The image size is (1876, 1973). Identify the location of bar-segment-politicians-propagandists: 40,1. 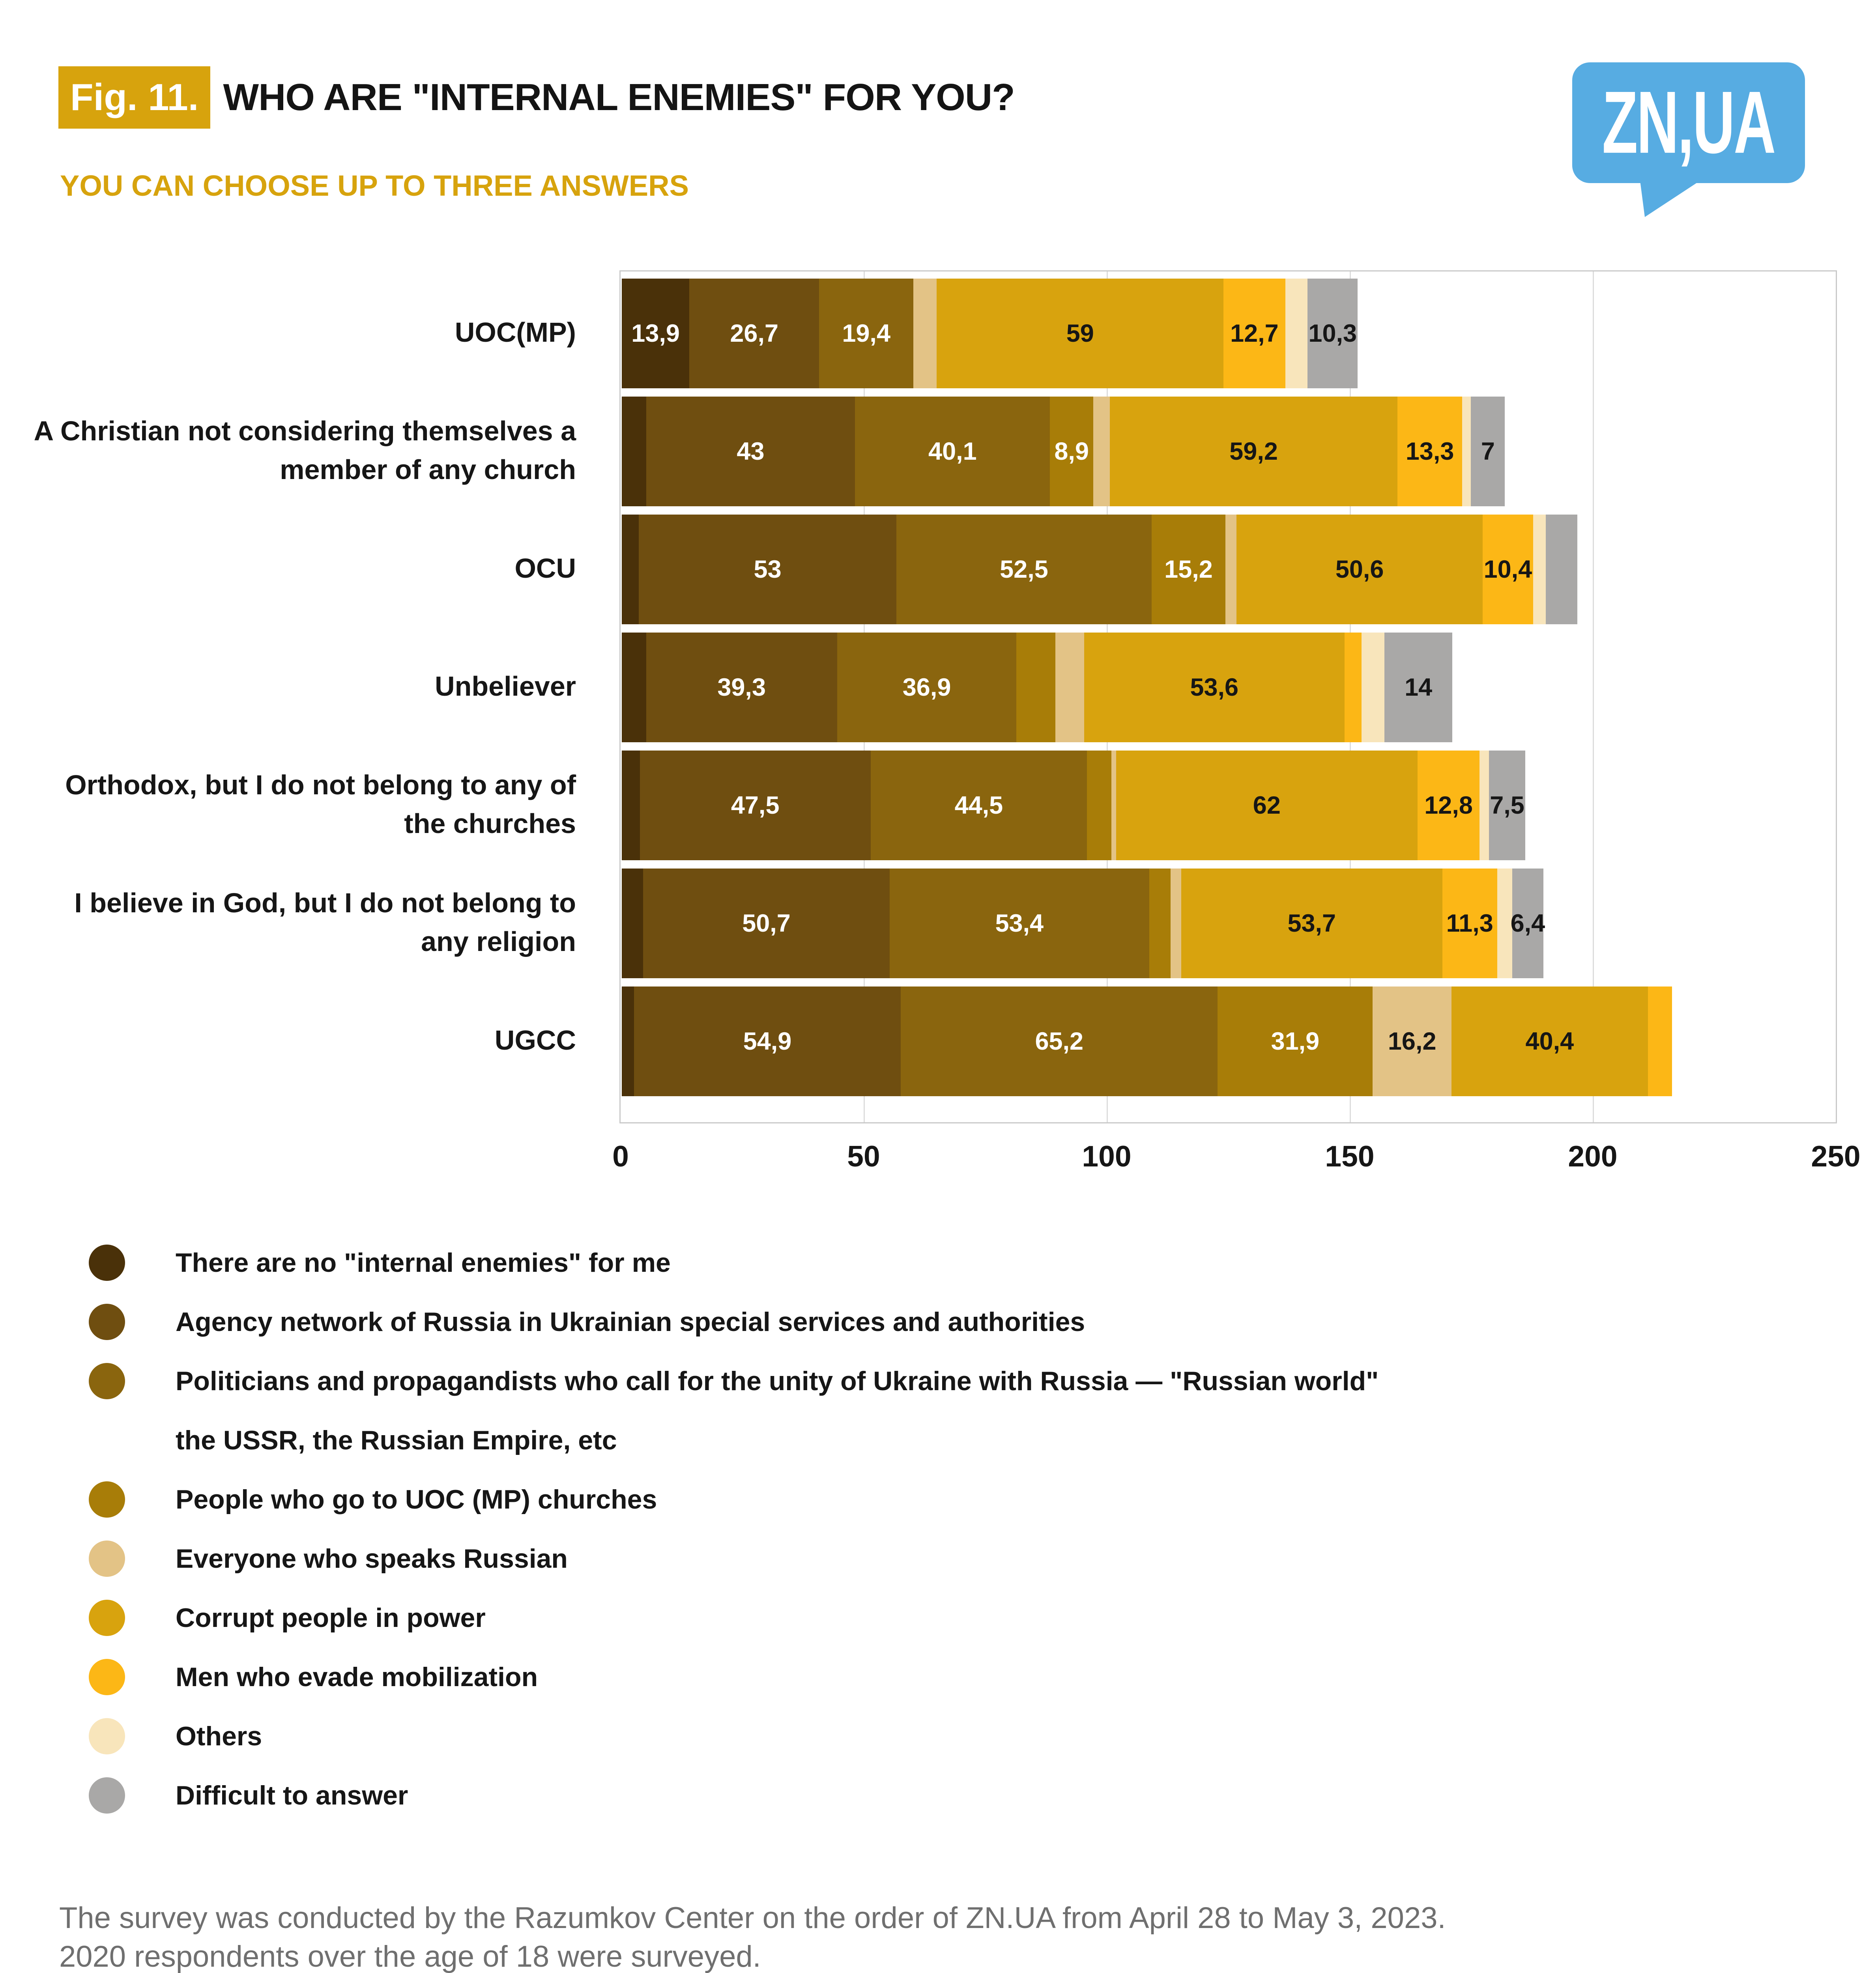
(953, 451).